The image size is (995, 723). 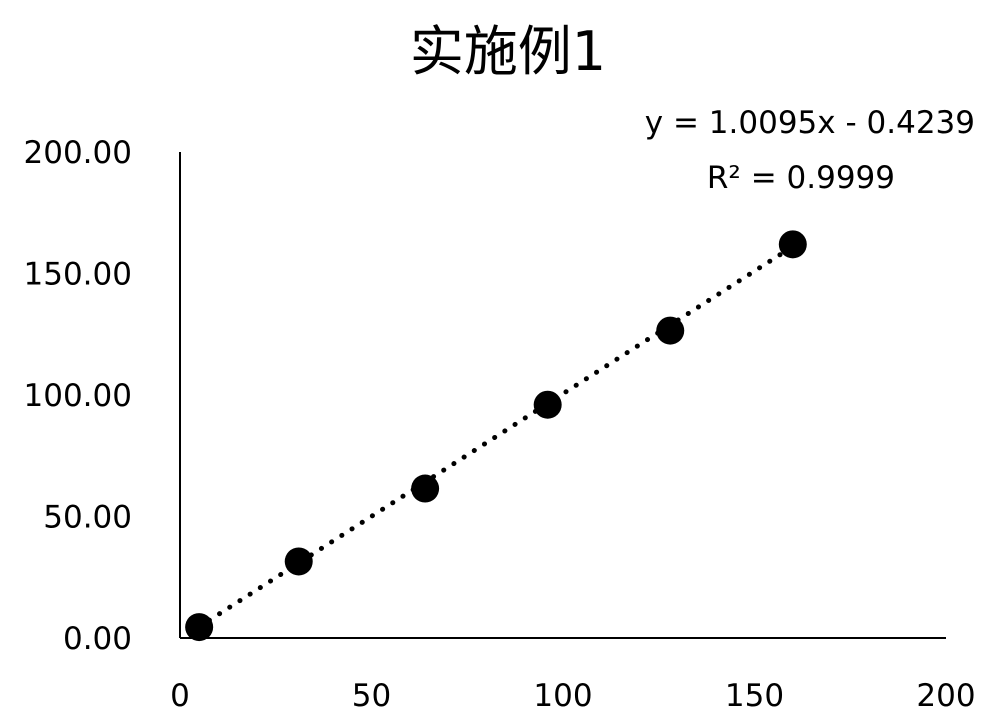 What do you see at coordinates (801, 178) in the screenshot?
I see `r-squared-label: R² = 0.9999` at bounding box center [801, 178].